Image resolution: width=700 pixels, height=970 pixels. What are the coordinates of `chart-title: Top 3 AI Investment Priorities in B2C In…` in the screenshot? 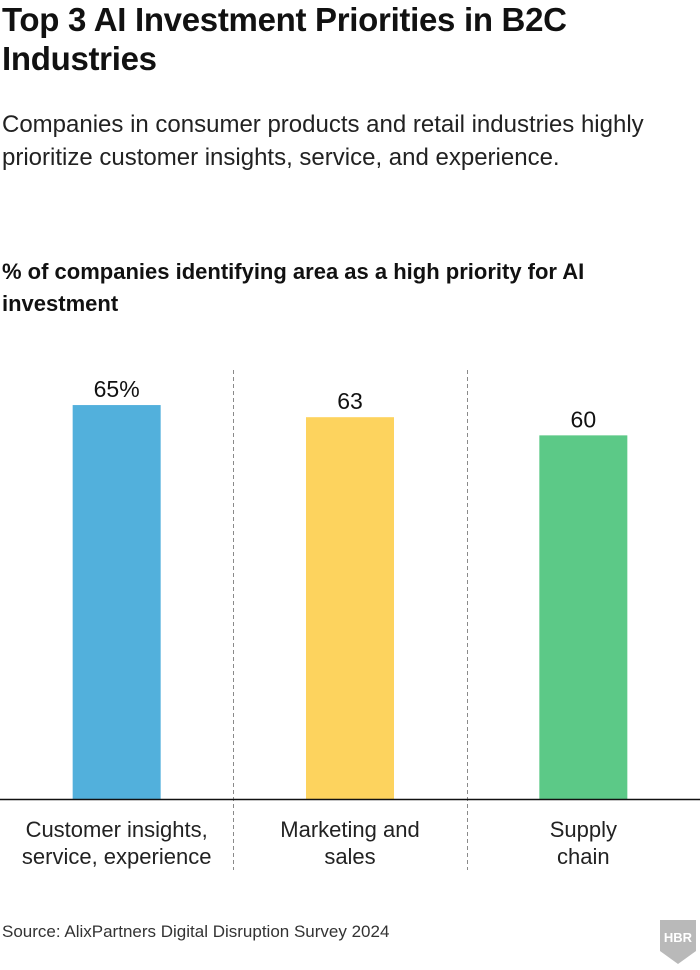 It's located at (284, 39).